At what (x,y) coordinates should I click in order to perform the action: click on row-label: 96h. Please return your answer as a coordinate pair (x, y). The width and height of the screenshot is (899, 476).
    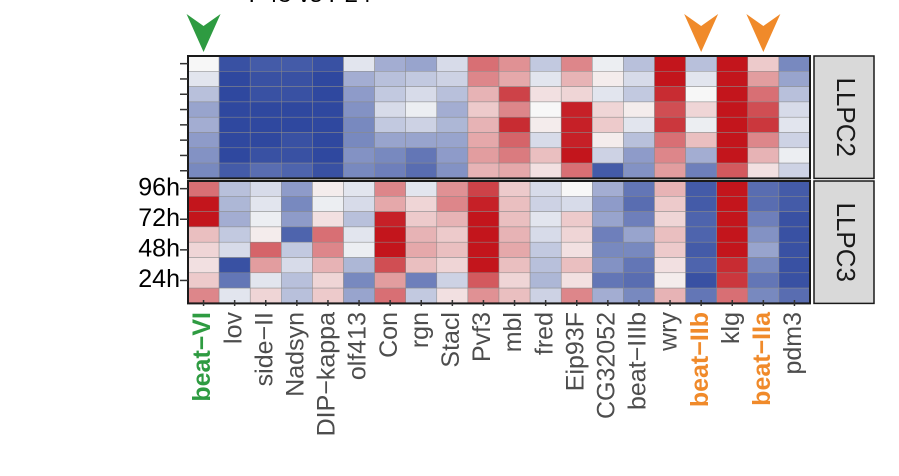
    Looking at the image, I should click on (159, 187).